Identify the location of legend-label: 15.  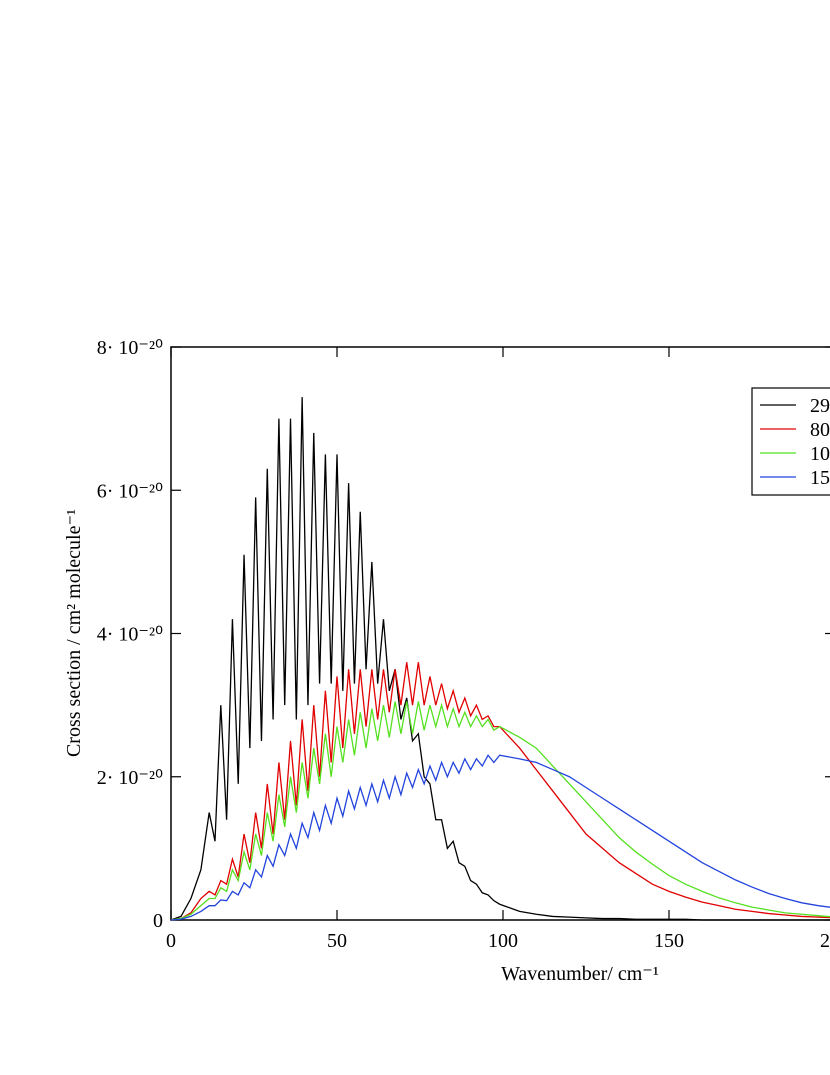
(820, 478).